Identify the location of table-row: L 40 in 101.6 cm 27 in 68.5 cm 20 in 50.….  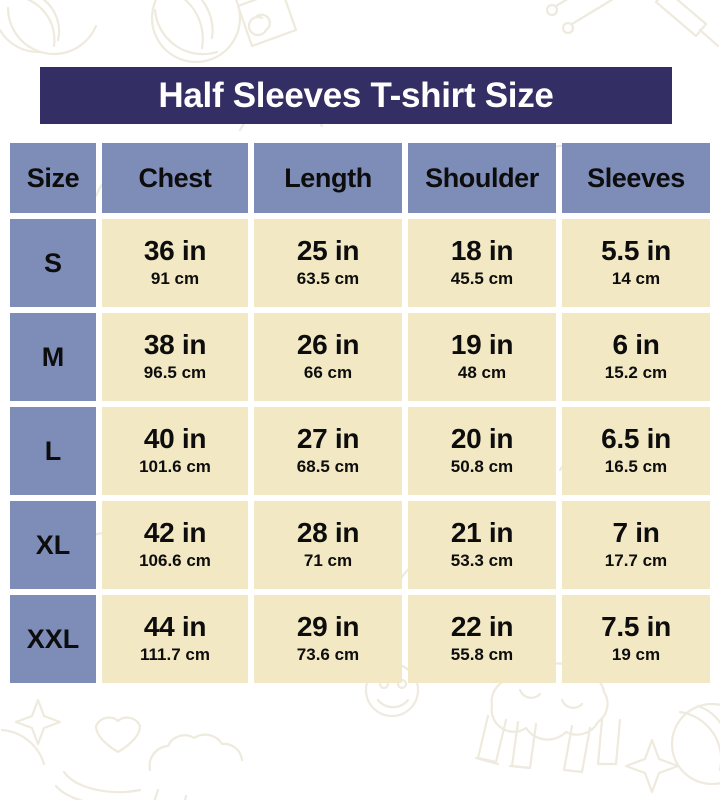
(360, 451).